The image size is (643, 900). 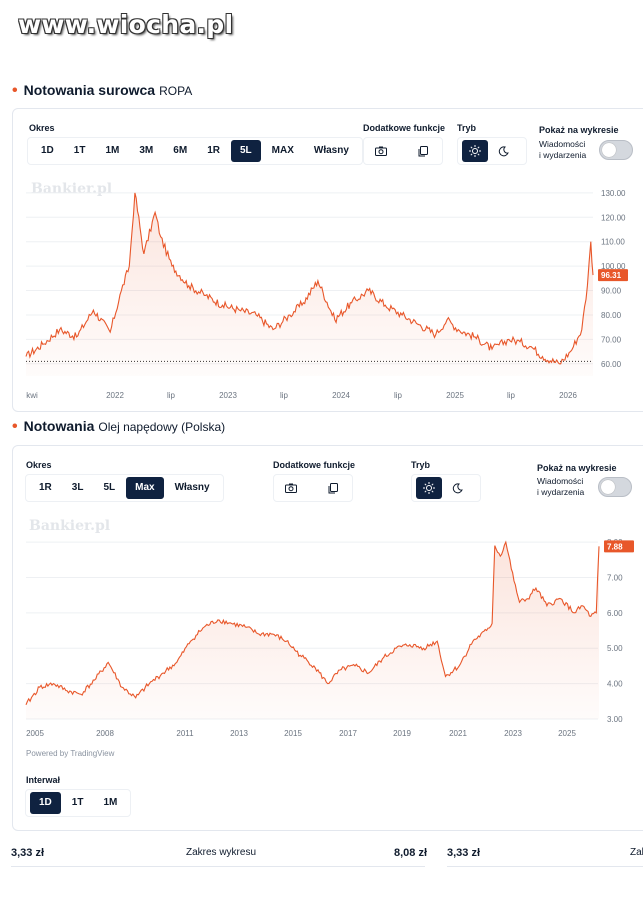 What do you see at coordinates (613, 217) in the screenshot?
I see `y-tick-label: 120.00` at bounding box center [613, 217].